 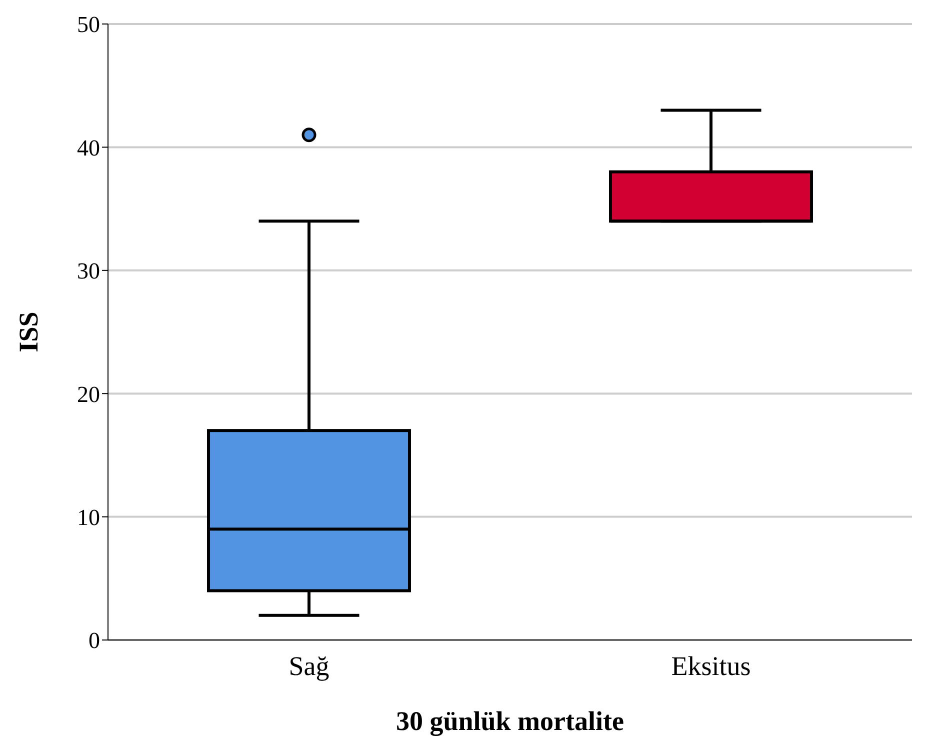 What do you see at coordinates (88, 147) in the screenshot?
I see `y-tick-label: 40` at bounding box center [88, 147].